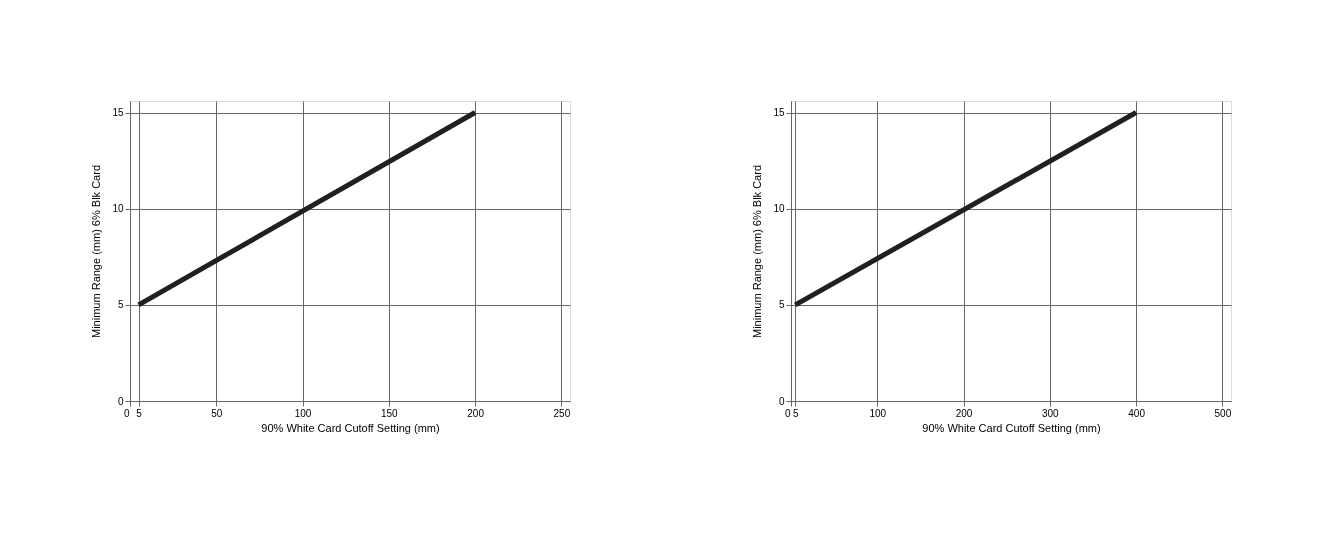 The width and height of the screenshot is (1327, 533). What do you see at coordinates (1137, 413) in the screenshot?
I see `x-tick-label: 400` at bounding box center [1137, 413].